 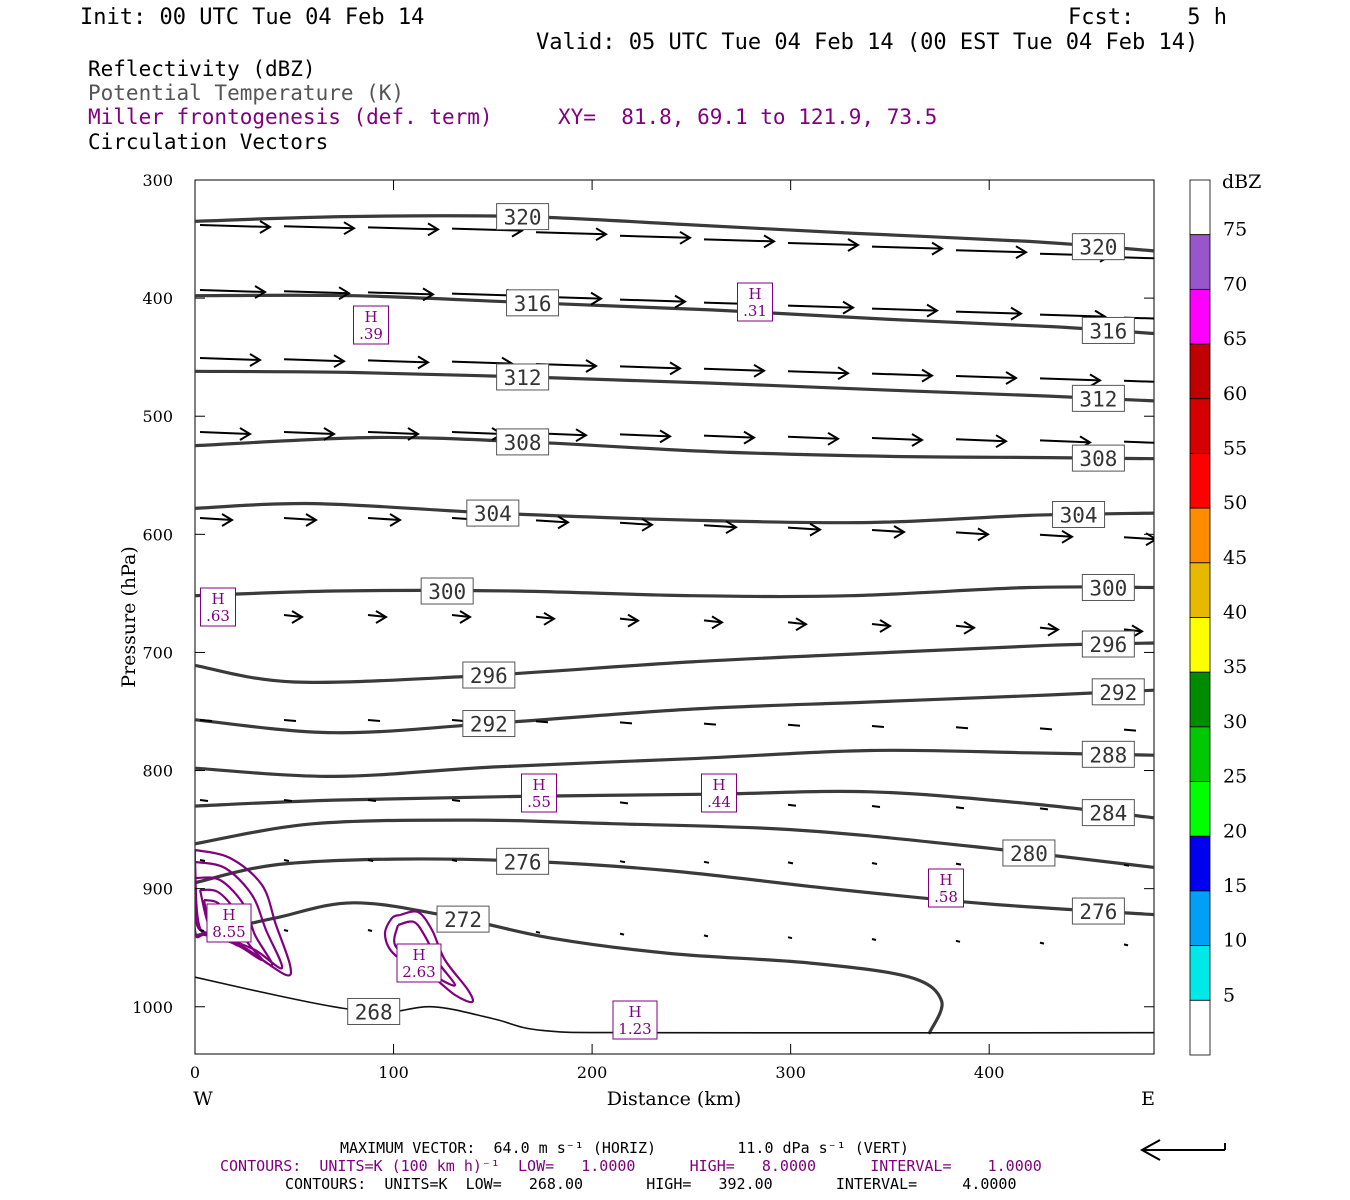 What do you see at coordinates (157, 180) in the screenshot?
I see `y-tick-label: 300` at bounding box center [157, 180].